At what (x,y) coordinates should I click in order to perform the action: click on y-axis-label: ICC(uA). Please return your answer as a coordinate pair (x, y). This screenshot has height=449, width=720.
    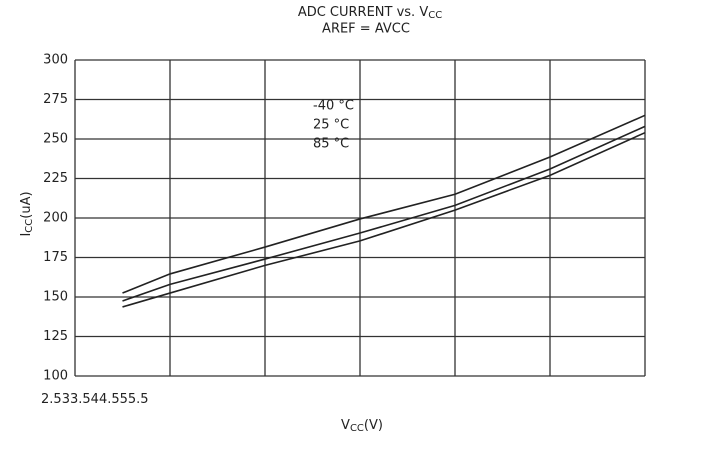
    Looking at the image, I should click on (27, 213).